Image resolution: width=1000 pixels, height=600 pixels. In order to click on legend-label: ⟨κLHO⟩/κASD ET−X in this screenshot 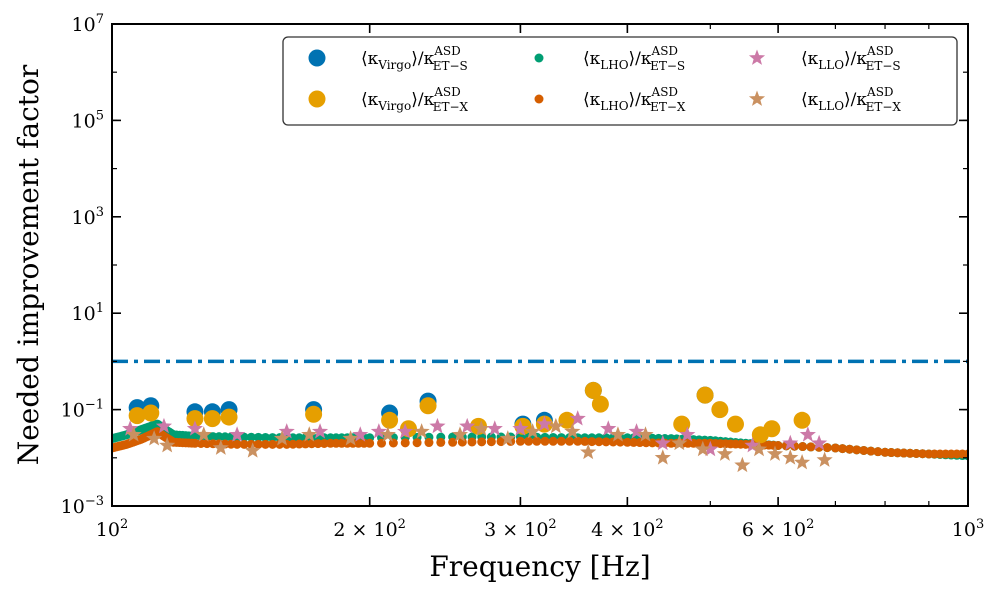, I will do `click(634, 99)`.